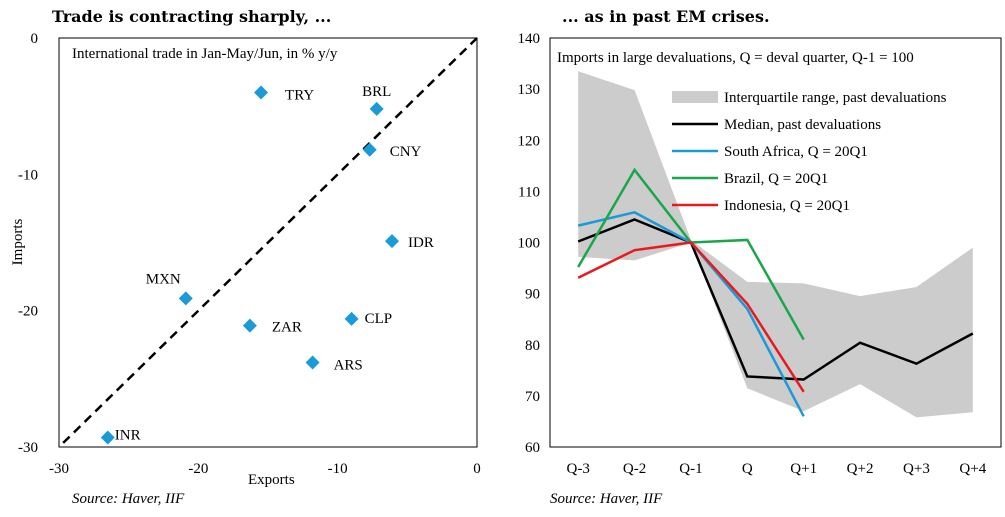 The height and width of the screenshot is (517, 1005). I want to click on scatter-y-tick-label: -10, so click(28, 175).